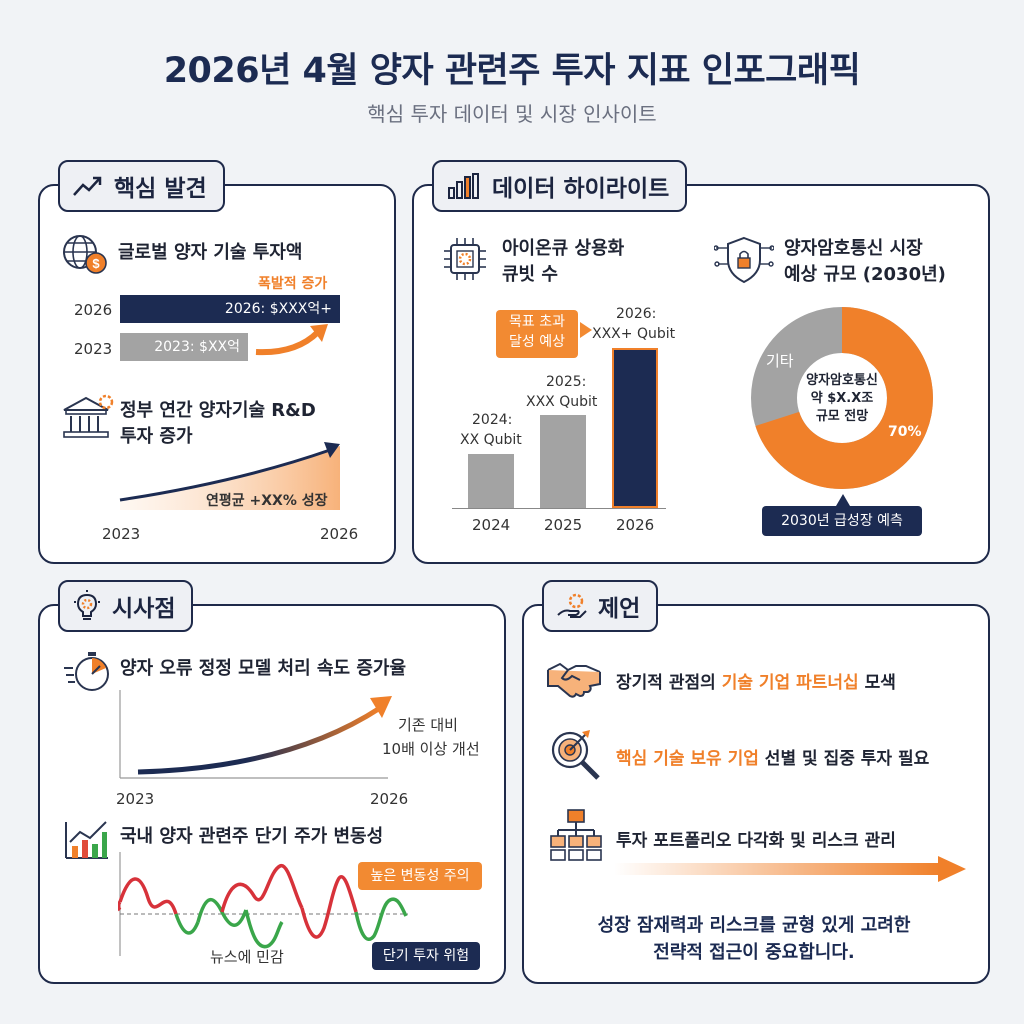 The image size is (1024, 1024). What do you see at coordinates (210, 252) in the screenshot?
I see `investment-heading: 글로벌 양자 기술 투자액` at bounding box center [210, 252].